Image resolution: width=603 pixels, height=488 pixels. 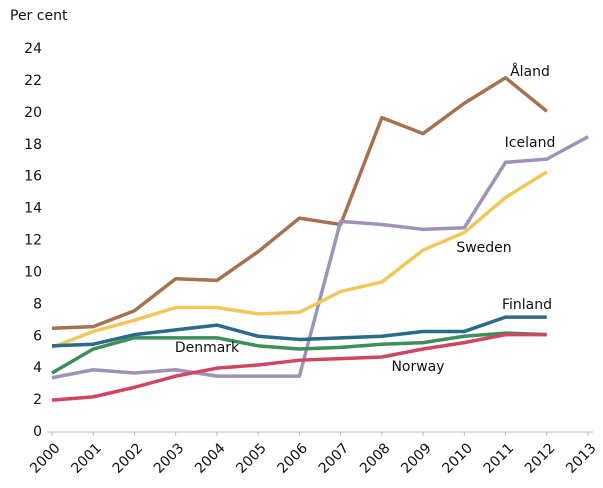 I want to click on x-tick-label: 2007, so click(x=334, y=458).